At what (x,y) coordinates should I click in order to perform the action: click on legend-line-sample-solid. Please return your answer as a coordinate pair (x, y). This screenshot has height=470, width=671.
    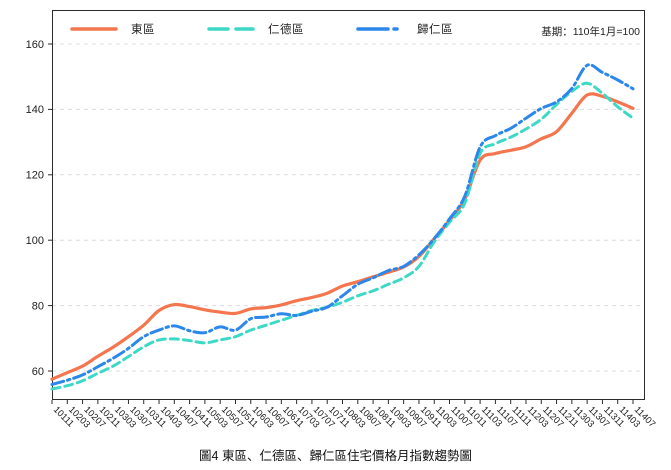
    Looking at the image, I should click on (94, 29).